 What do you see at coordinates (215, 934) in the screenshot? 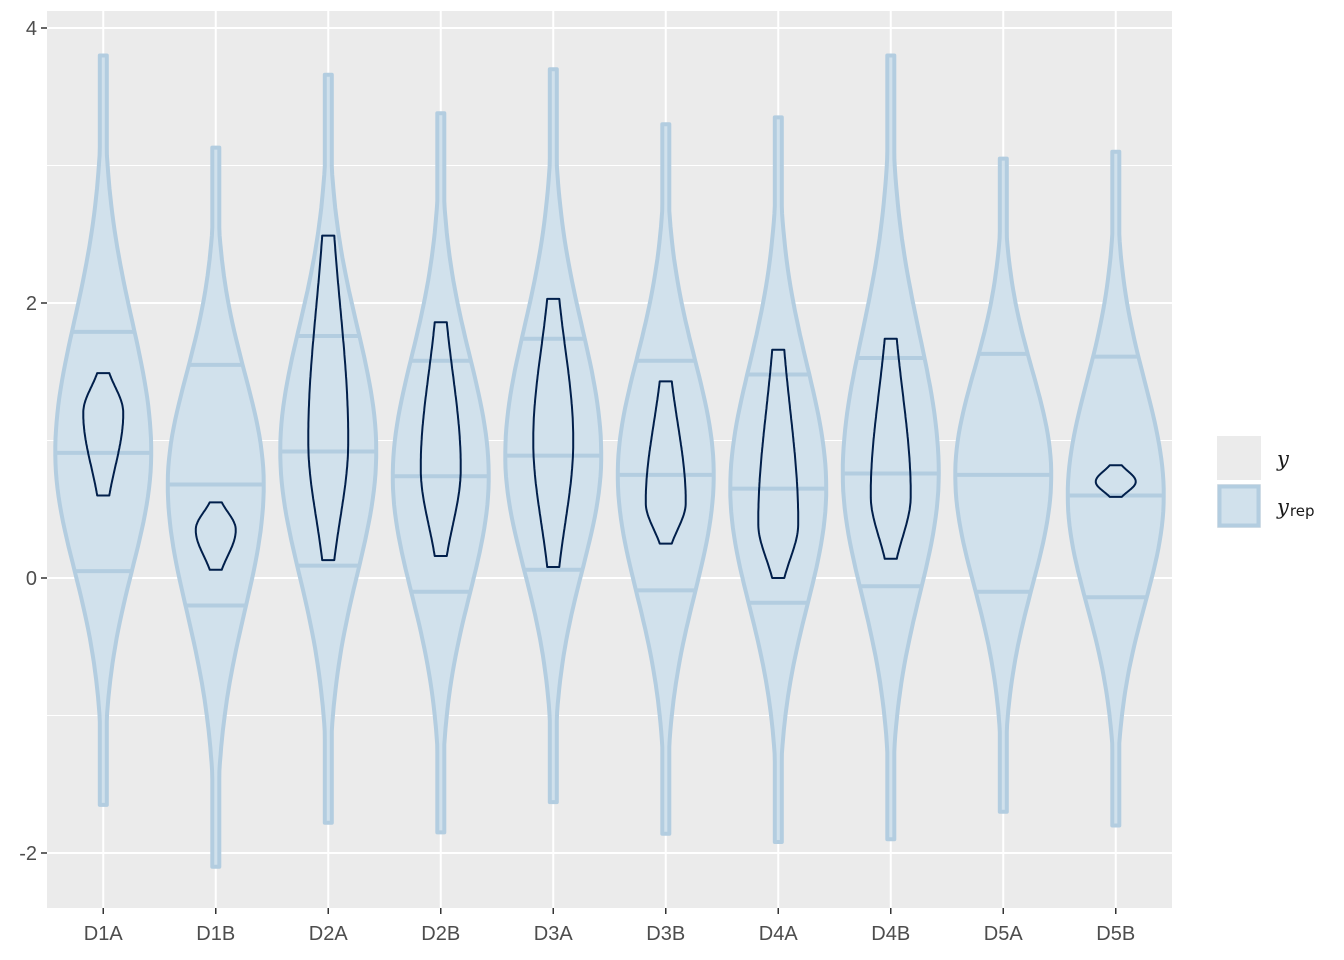
I see `x-tick-label: D1B` at bounding box center [215, 934].